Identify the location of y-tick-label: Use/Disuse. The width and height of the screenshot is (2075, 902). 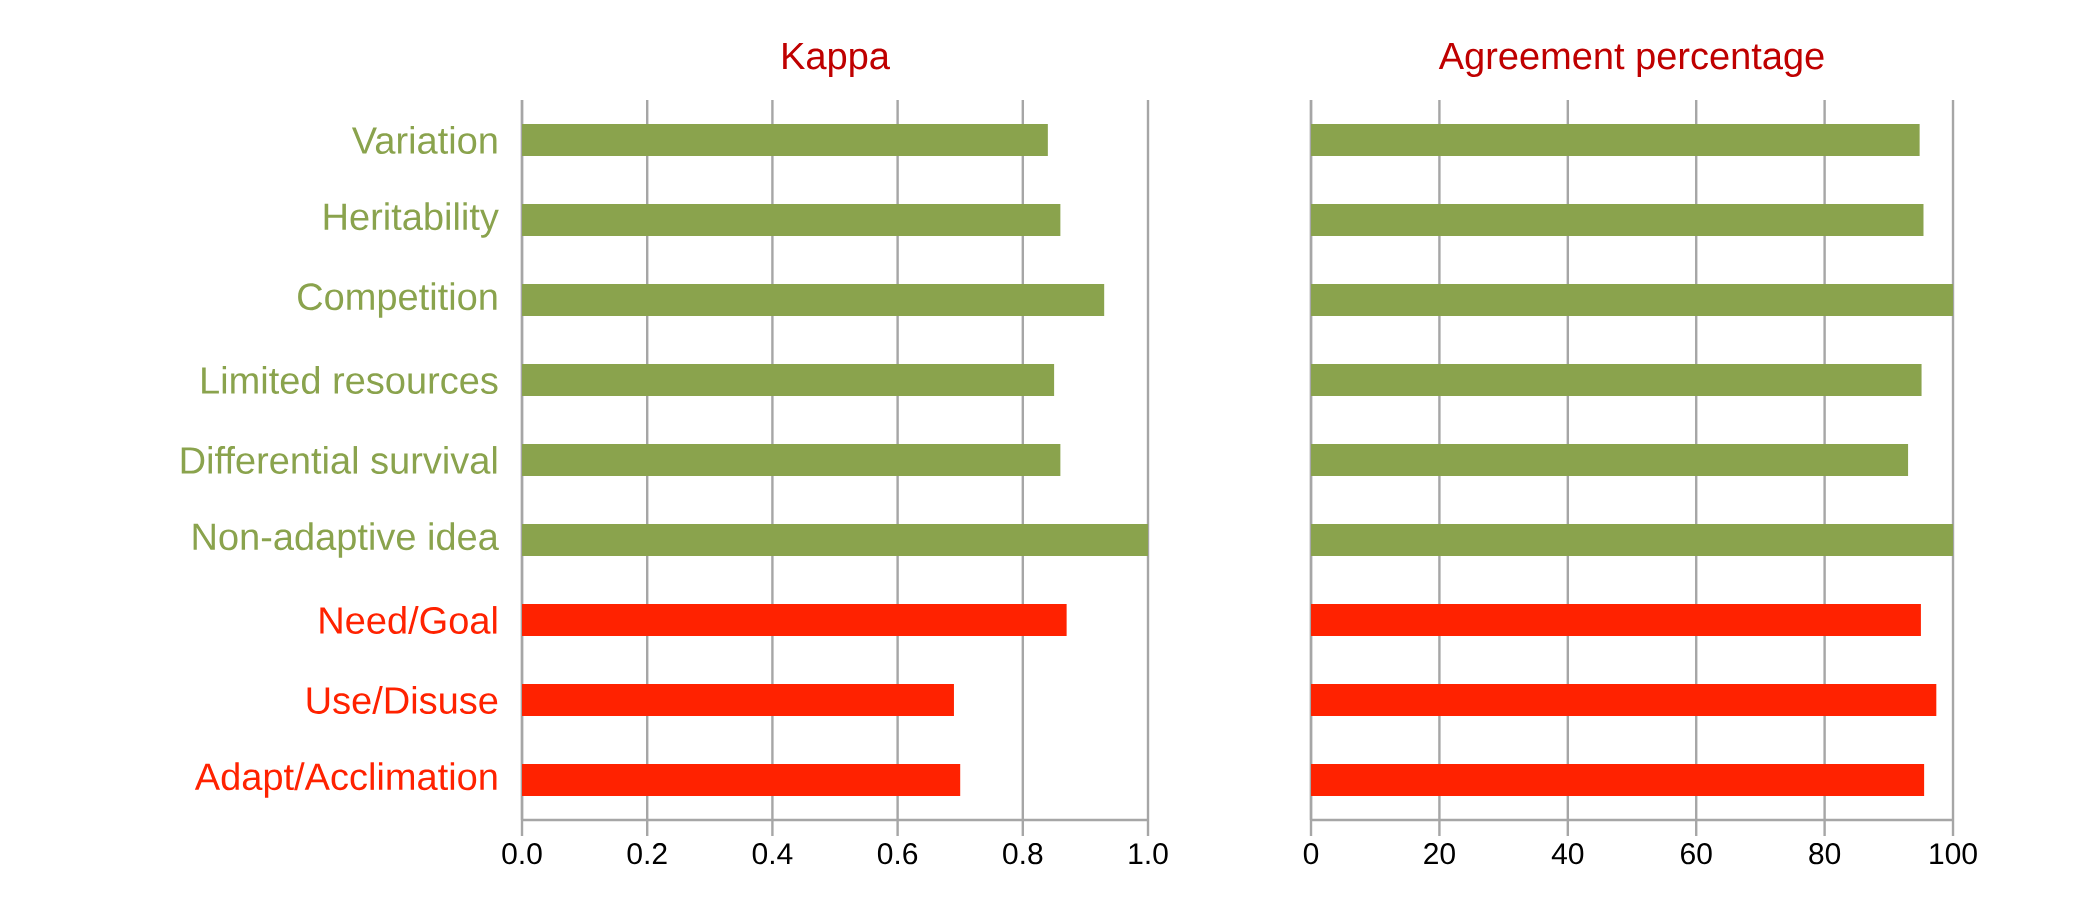
(402, 700).